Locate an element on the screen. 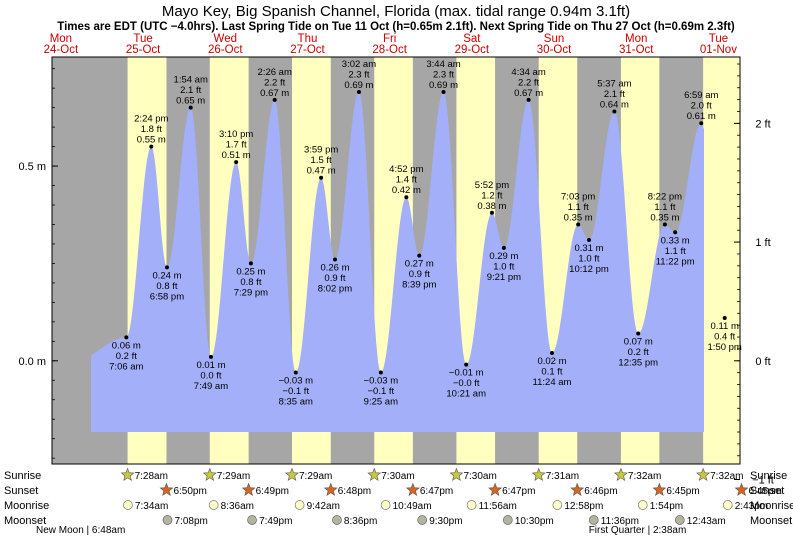  tide-label: 3:02 am is located at coordinates (359, 64).